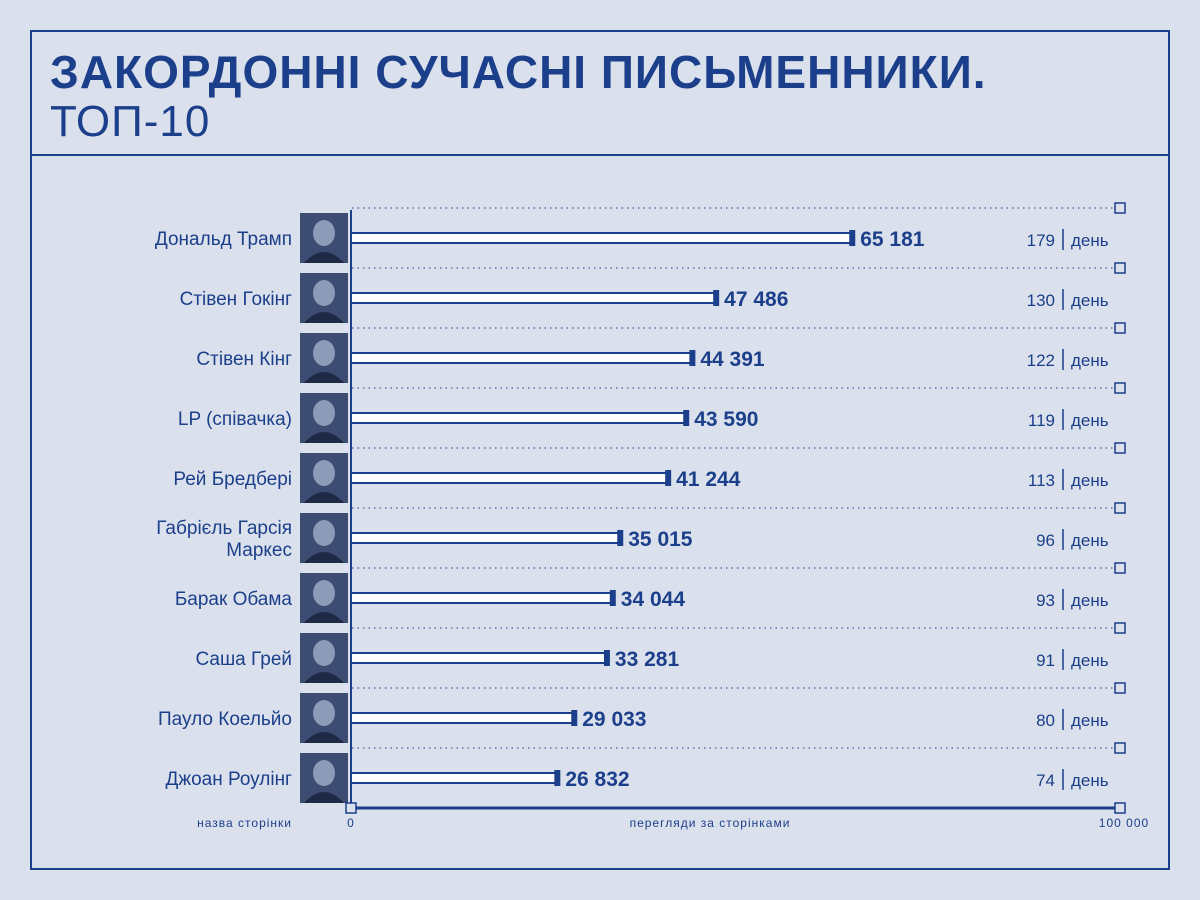  I want to click on value-label: 26 832, so click(597, 779).